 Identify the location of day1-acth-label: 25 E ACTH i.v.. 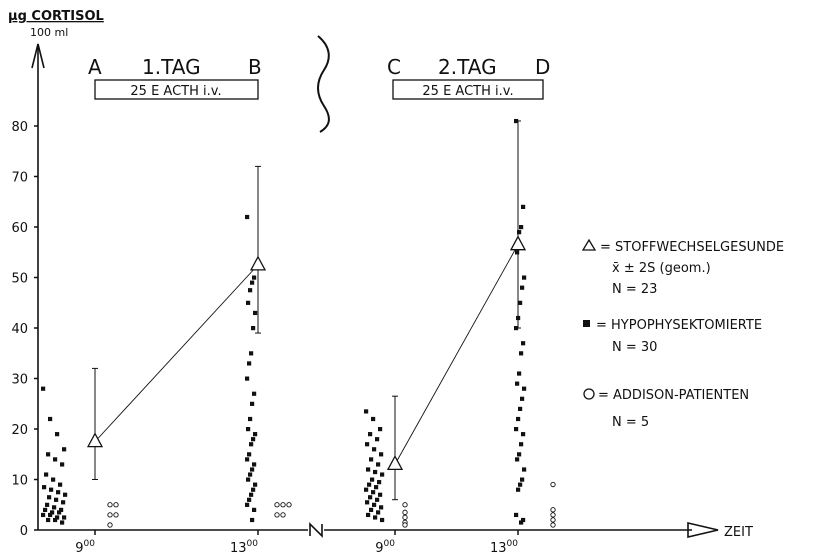
(175, 91).